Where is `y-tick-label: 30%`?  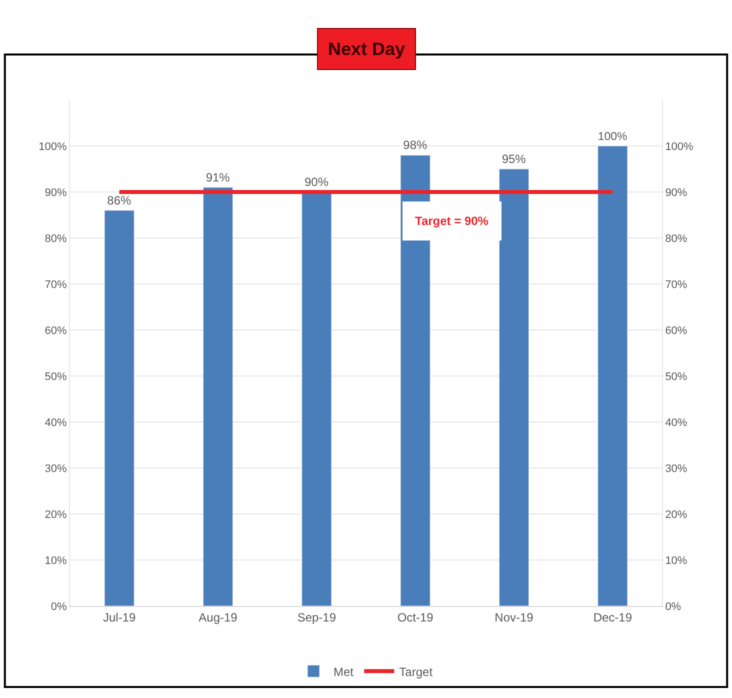 y-tick-label: 30% is located at coordinates (56, 468).